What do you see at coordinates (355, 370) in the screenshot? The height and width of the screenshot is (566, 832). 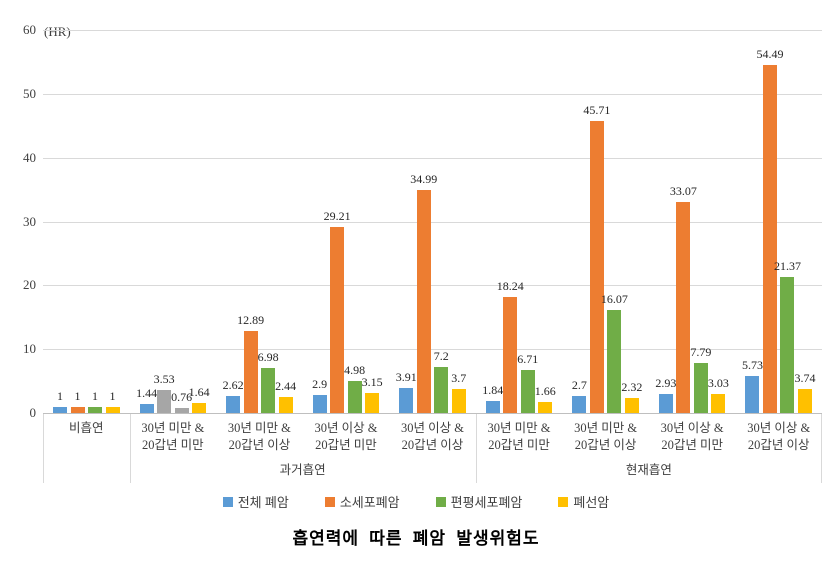 I see `bar-value-label: 4.98` at bounding box center [355, 370].